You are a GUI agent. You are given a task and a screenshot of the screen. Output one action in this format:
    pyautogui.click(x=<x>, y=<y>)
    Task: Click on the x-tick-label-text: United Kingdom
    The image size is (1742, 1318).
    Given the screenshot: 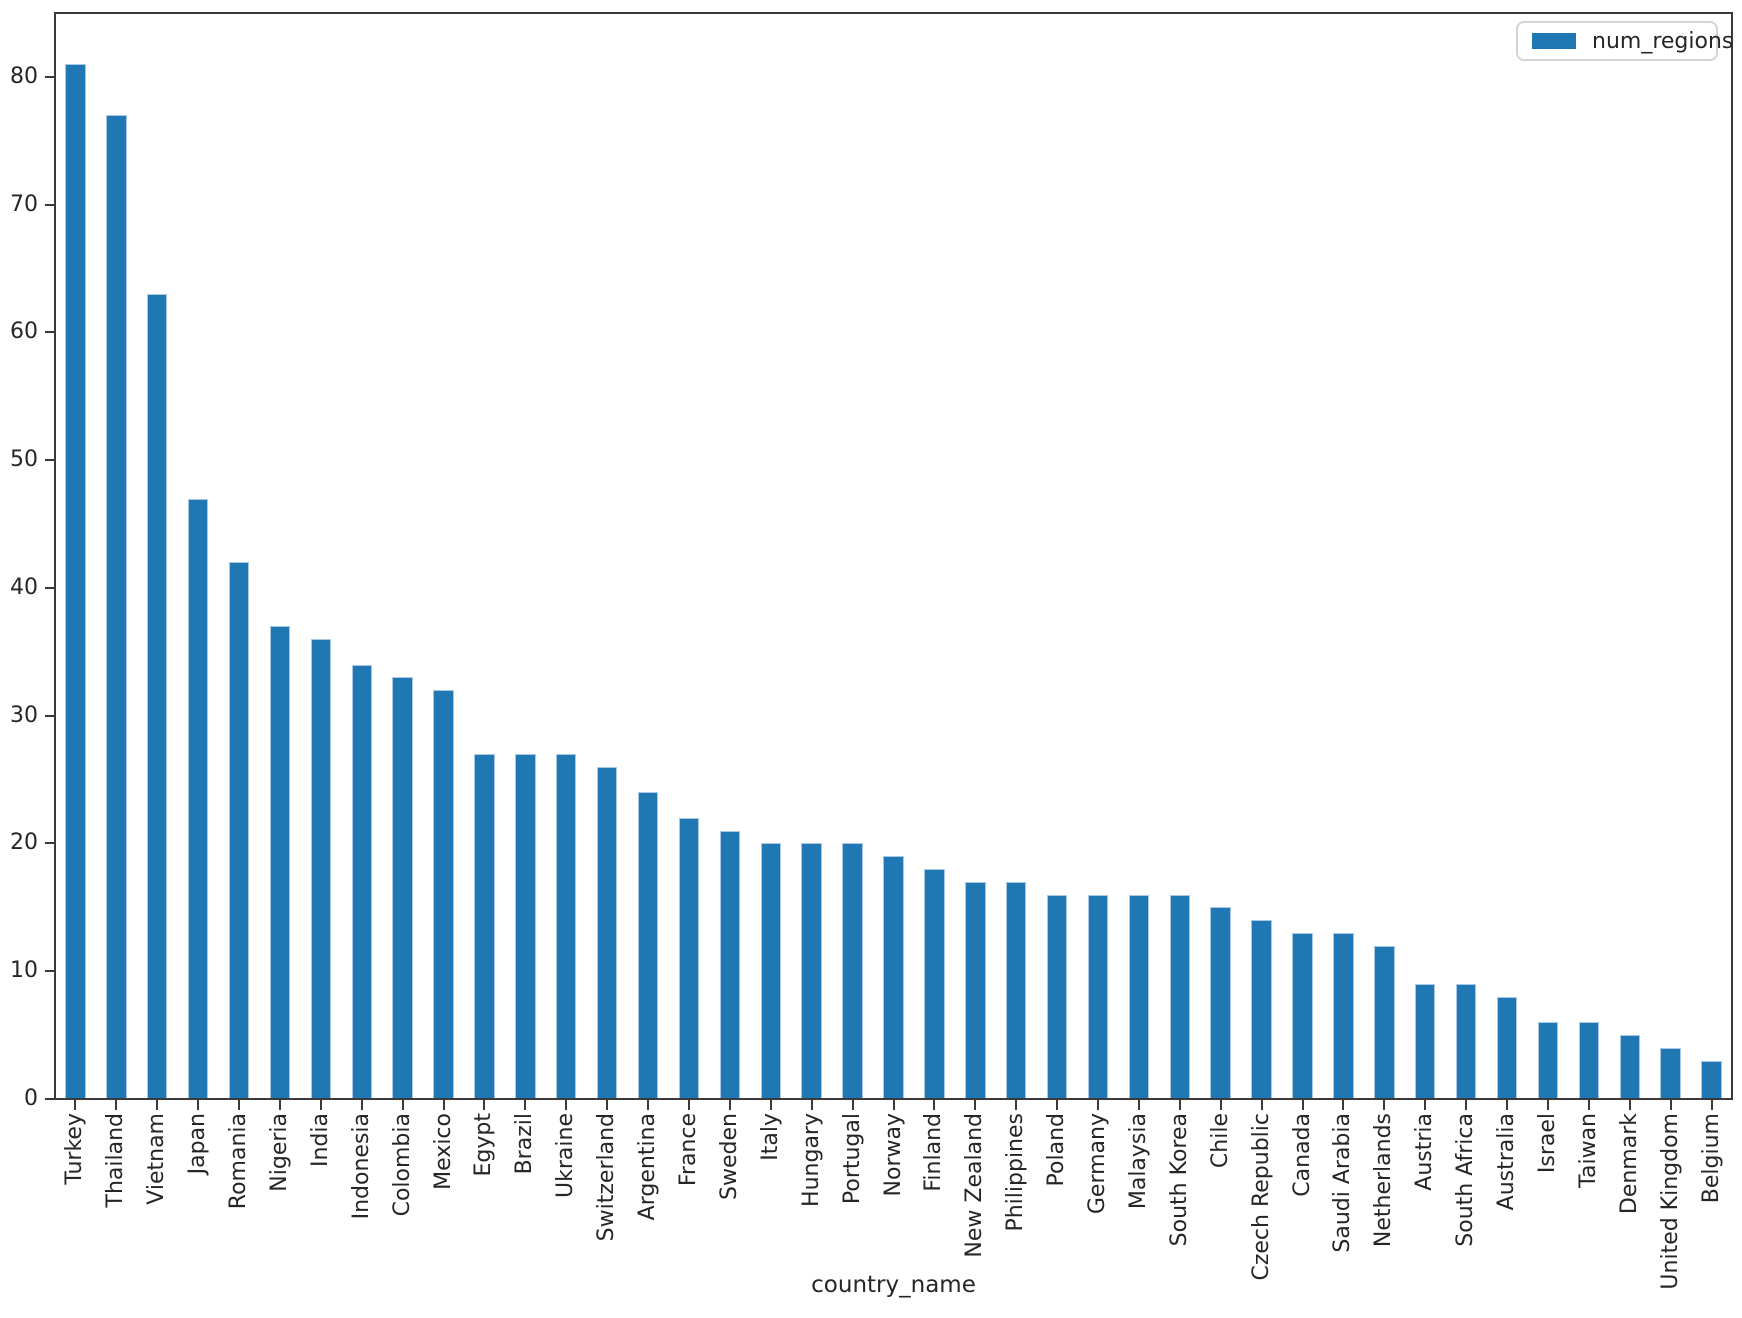 What is the action you would take?
    pyautogui.click(x=1670, y=1201)
    